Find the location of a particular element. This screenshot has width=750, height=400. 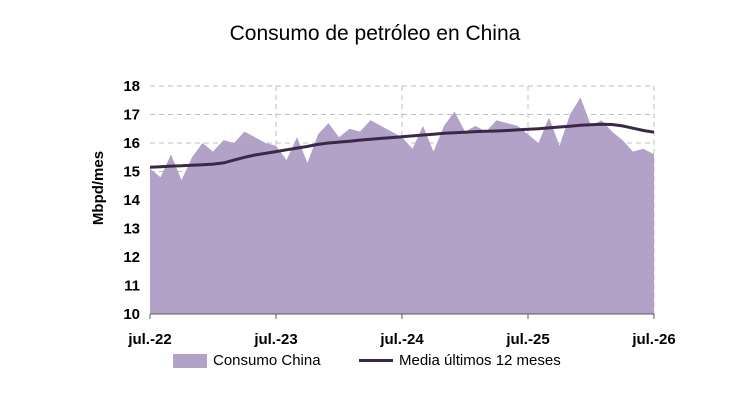

legend: Consumo China Media últimos 12 meses is located at coordinates (375, 364).